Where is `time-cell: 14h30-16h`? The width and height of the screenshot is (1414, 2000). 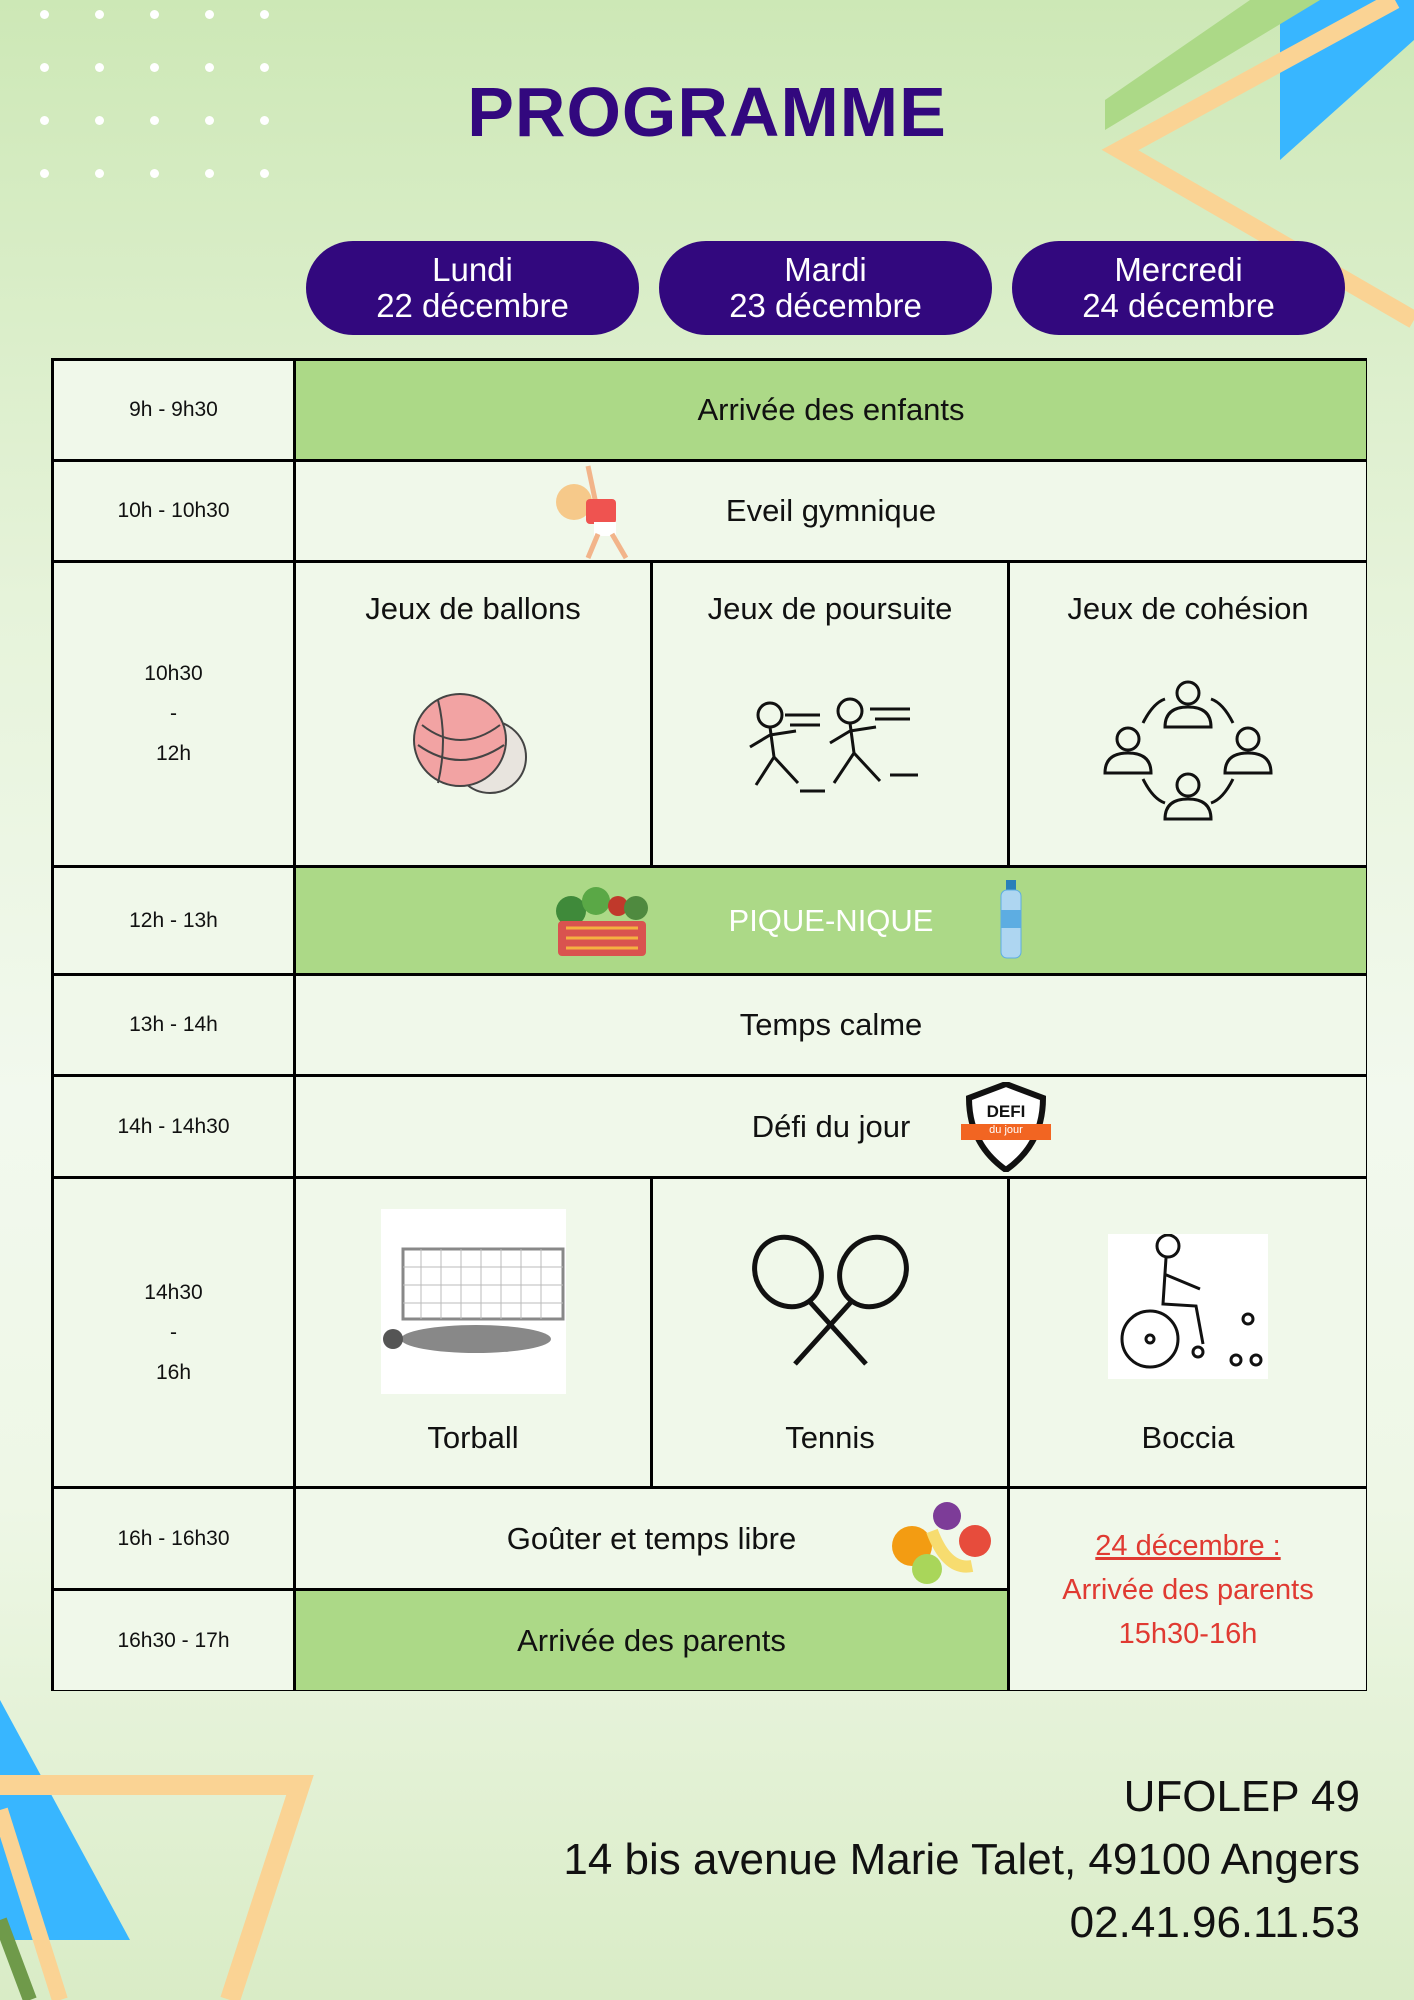
time-cell: 14h30-16h is located at coordinates (173, 1332).